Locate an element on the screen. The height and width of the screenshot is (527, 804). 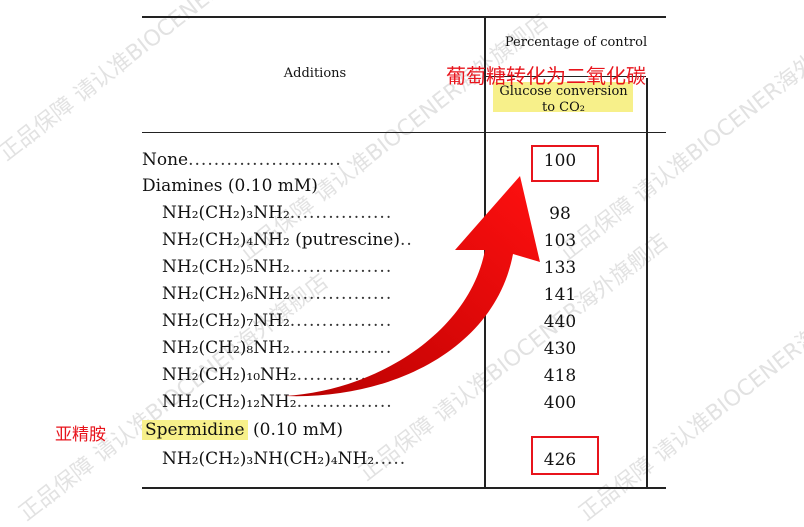
row-label: NH₂(CH₂)₅NH₂ is located at coordinates (226, 267).